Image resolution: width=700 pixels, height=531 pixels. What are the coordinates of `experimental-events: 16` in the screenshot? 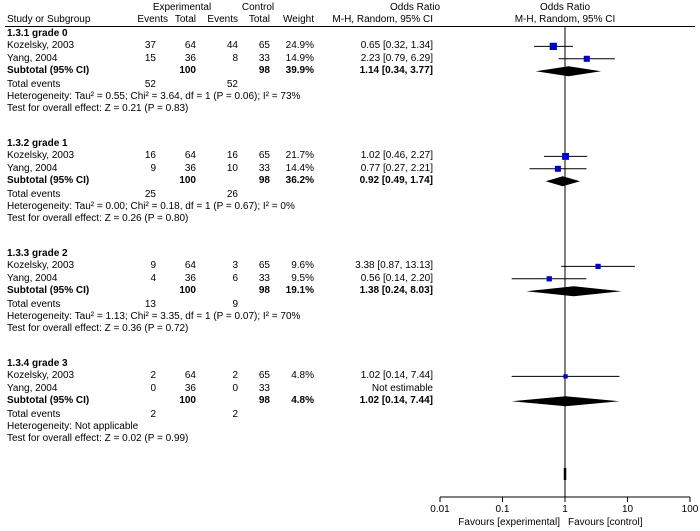 It's located at (150, 156).